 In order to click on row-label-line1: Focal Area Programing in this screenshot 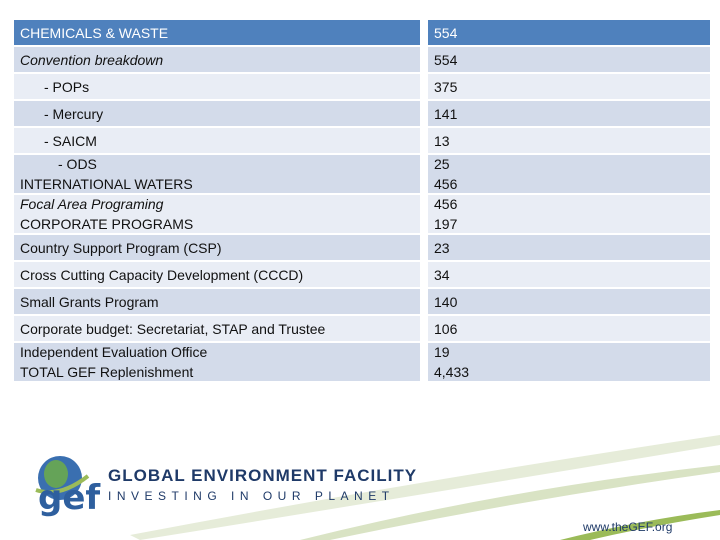, I will do `click(92, 204)`.